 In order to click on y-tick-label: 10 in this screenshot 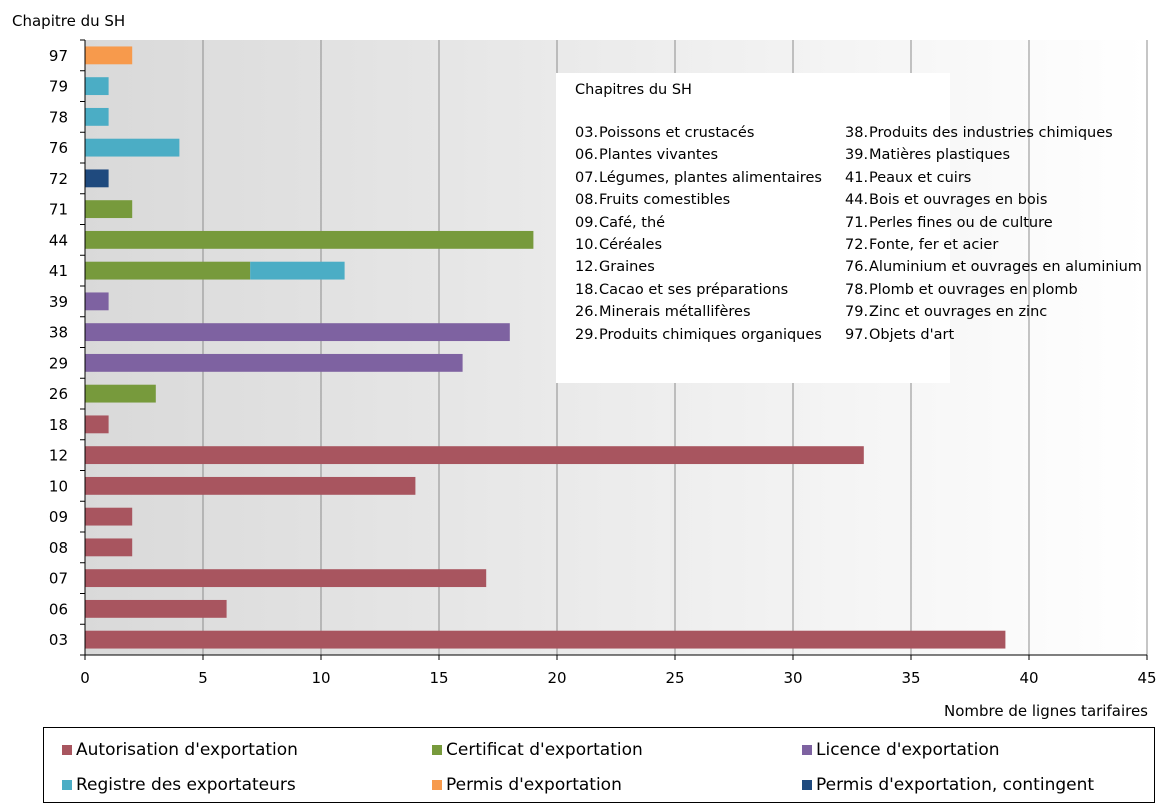, I will do `click(58, 486)`.